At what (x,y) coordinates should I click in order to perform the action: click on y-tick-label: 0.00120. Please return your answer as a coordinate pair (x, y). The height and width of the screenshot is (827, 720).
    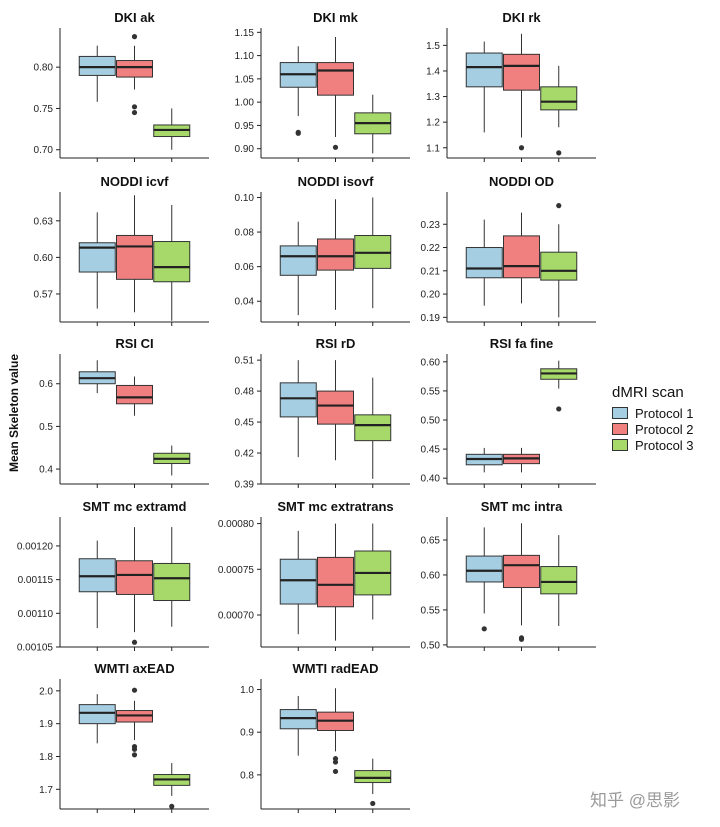
    Looking at the image, I should click on (35, 546).